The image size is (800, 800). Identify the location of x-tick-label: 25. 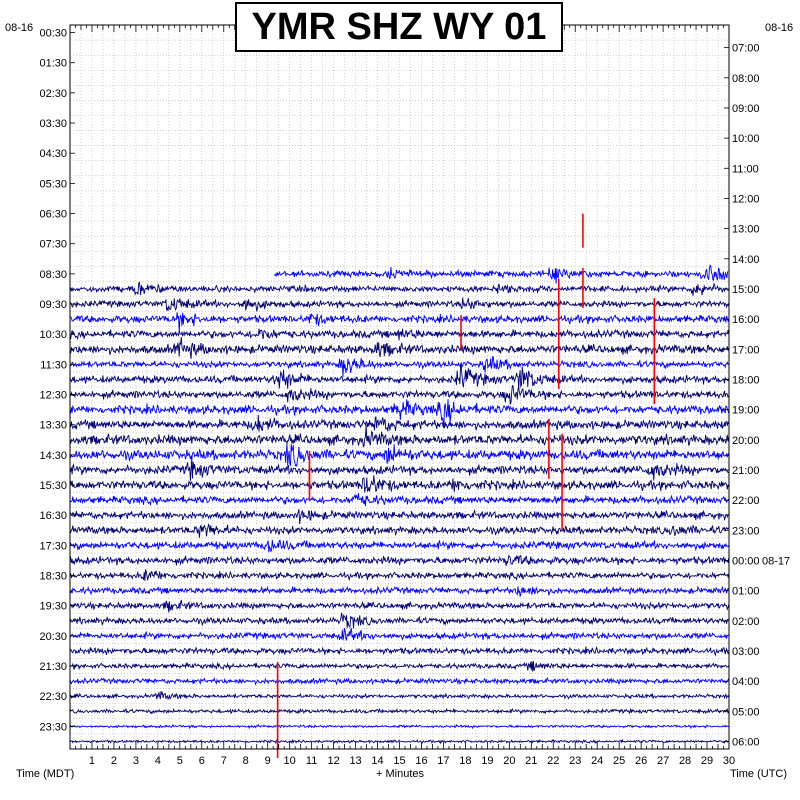
(619, 761).